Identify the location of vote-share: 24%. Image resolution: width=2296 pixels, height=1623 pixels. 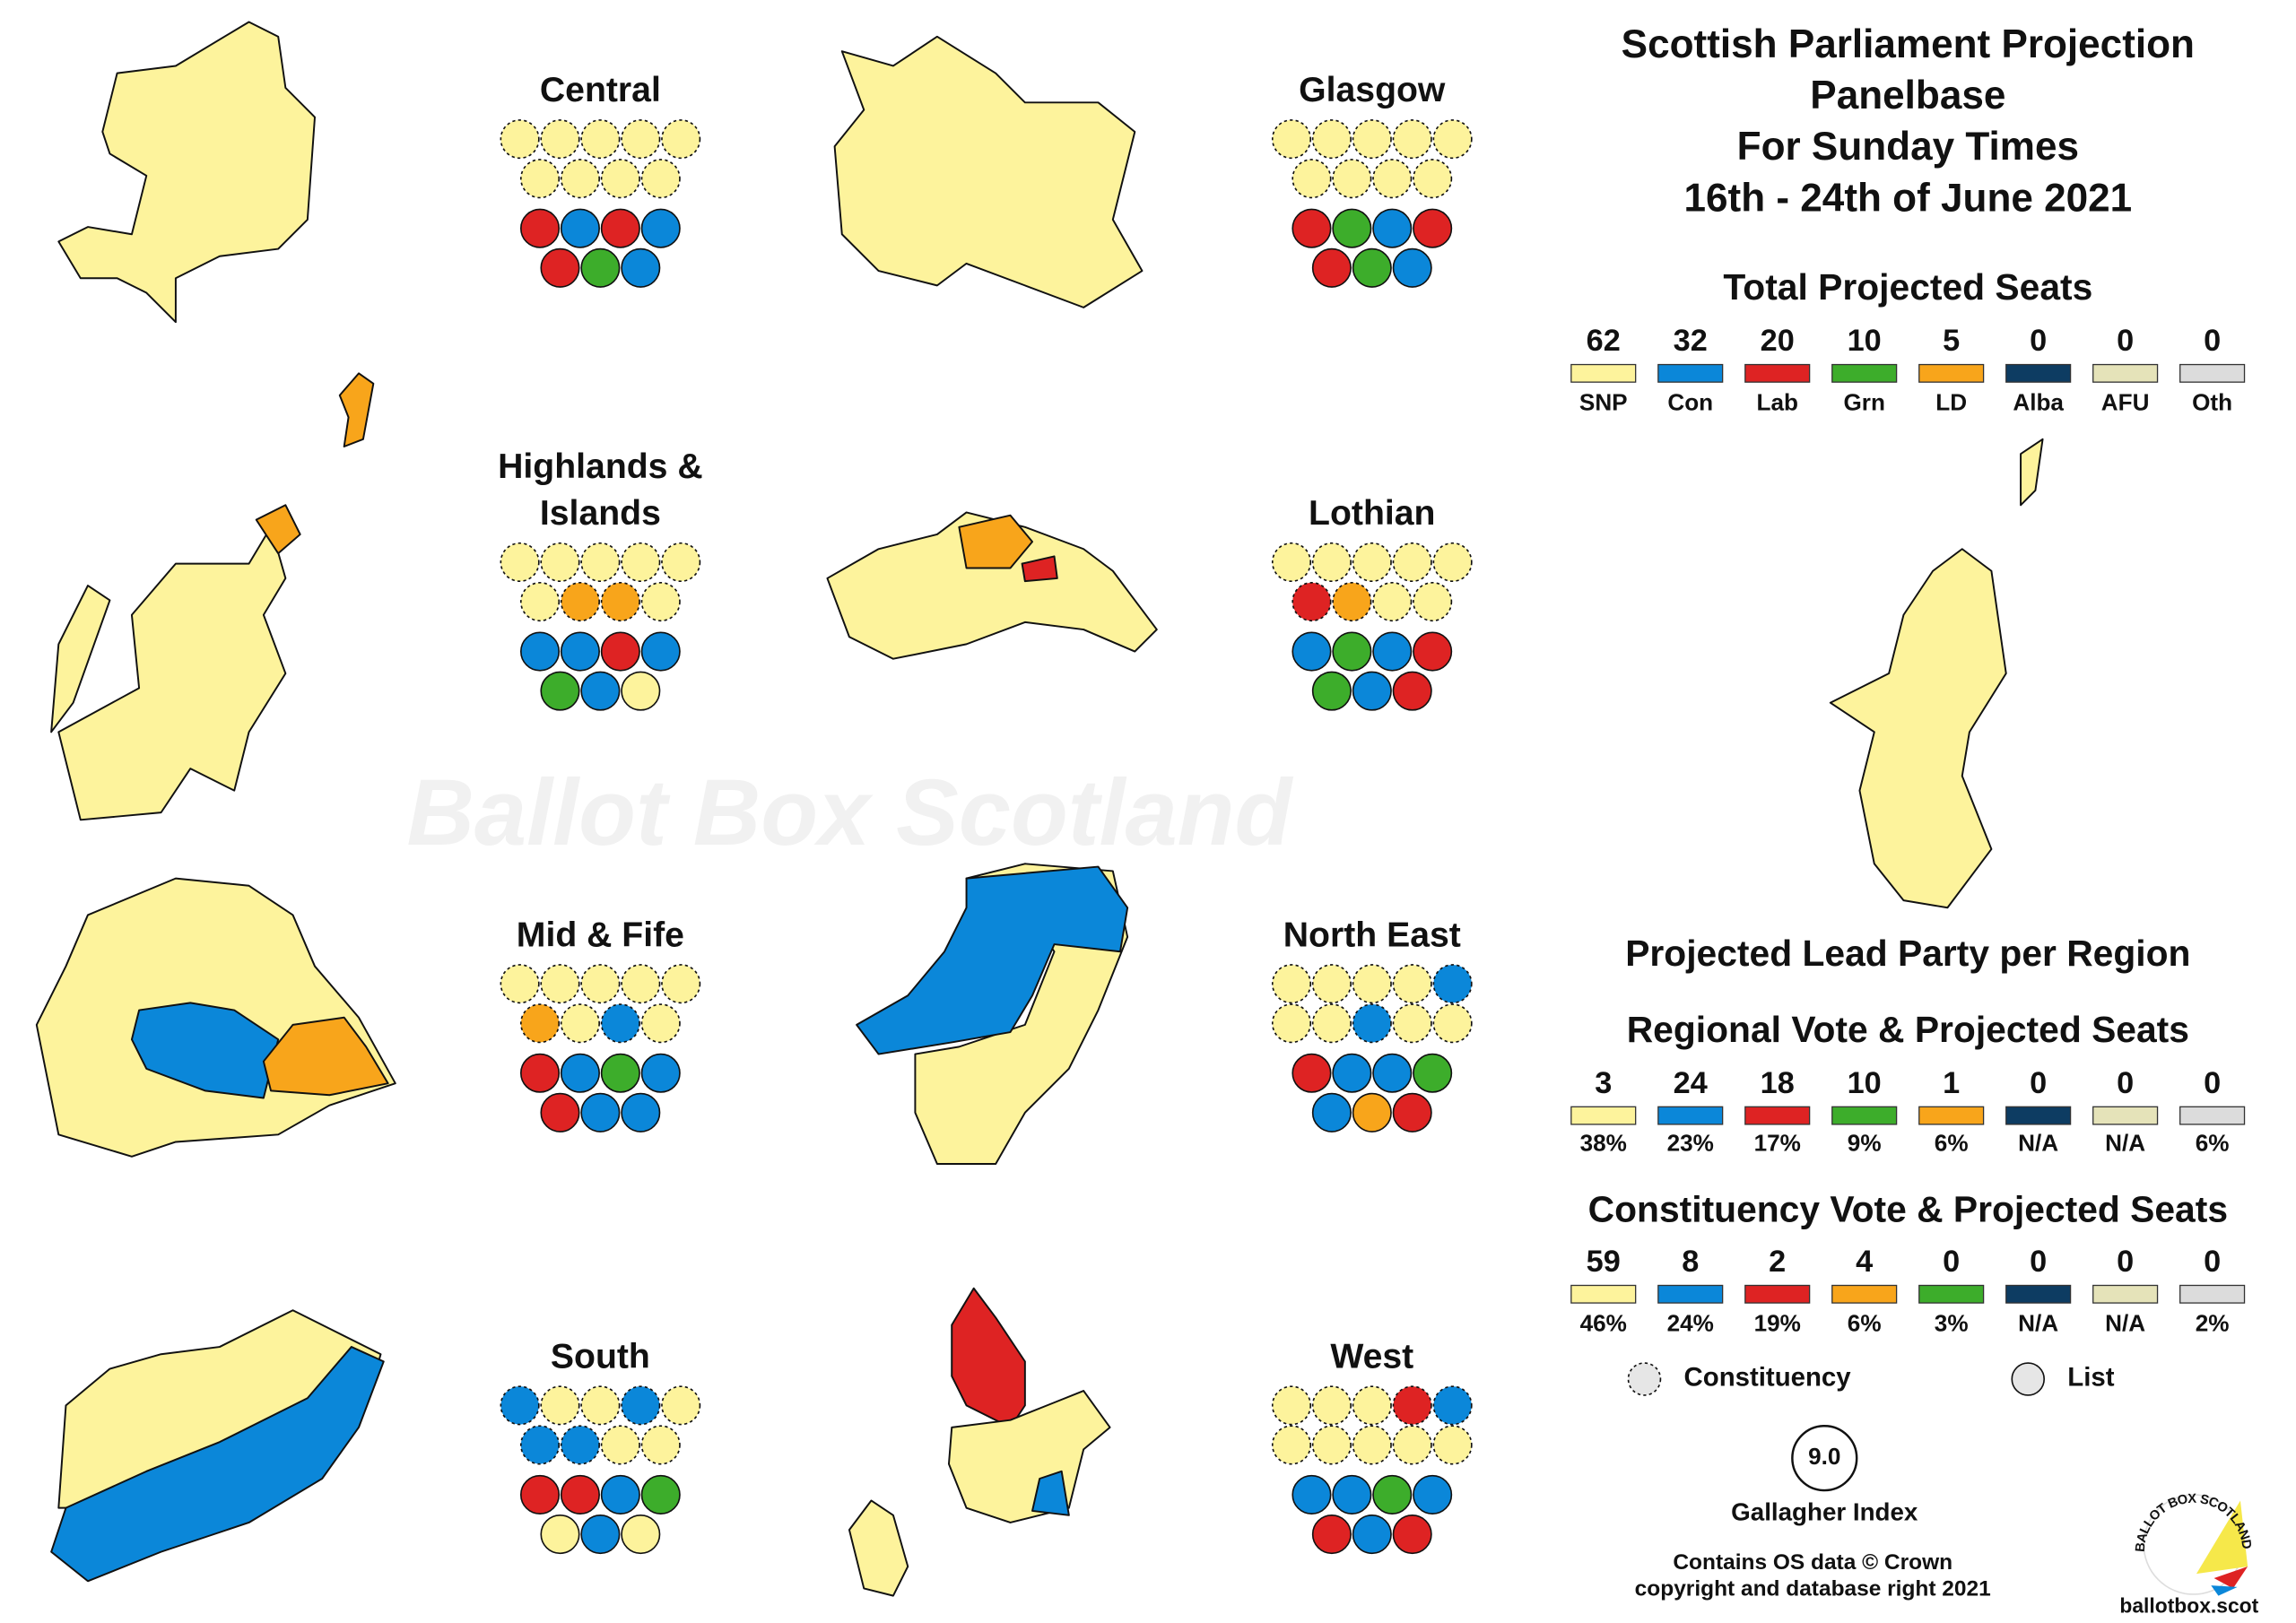
(1690, 1322).